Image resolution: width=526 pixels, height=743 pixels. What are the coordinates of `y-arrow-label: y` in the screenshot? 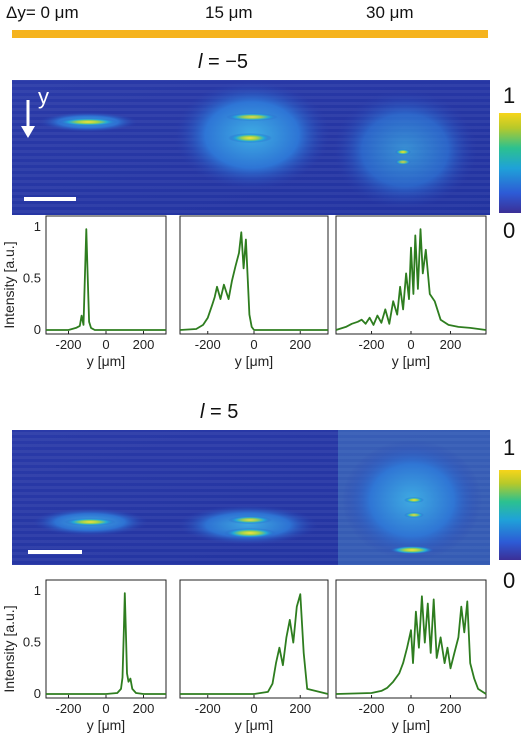 It's located at (43, 96).